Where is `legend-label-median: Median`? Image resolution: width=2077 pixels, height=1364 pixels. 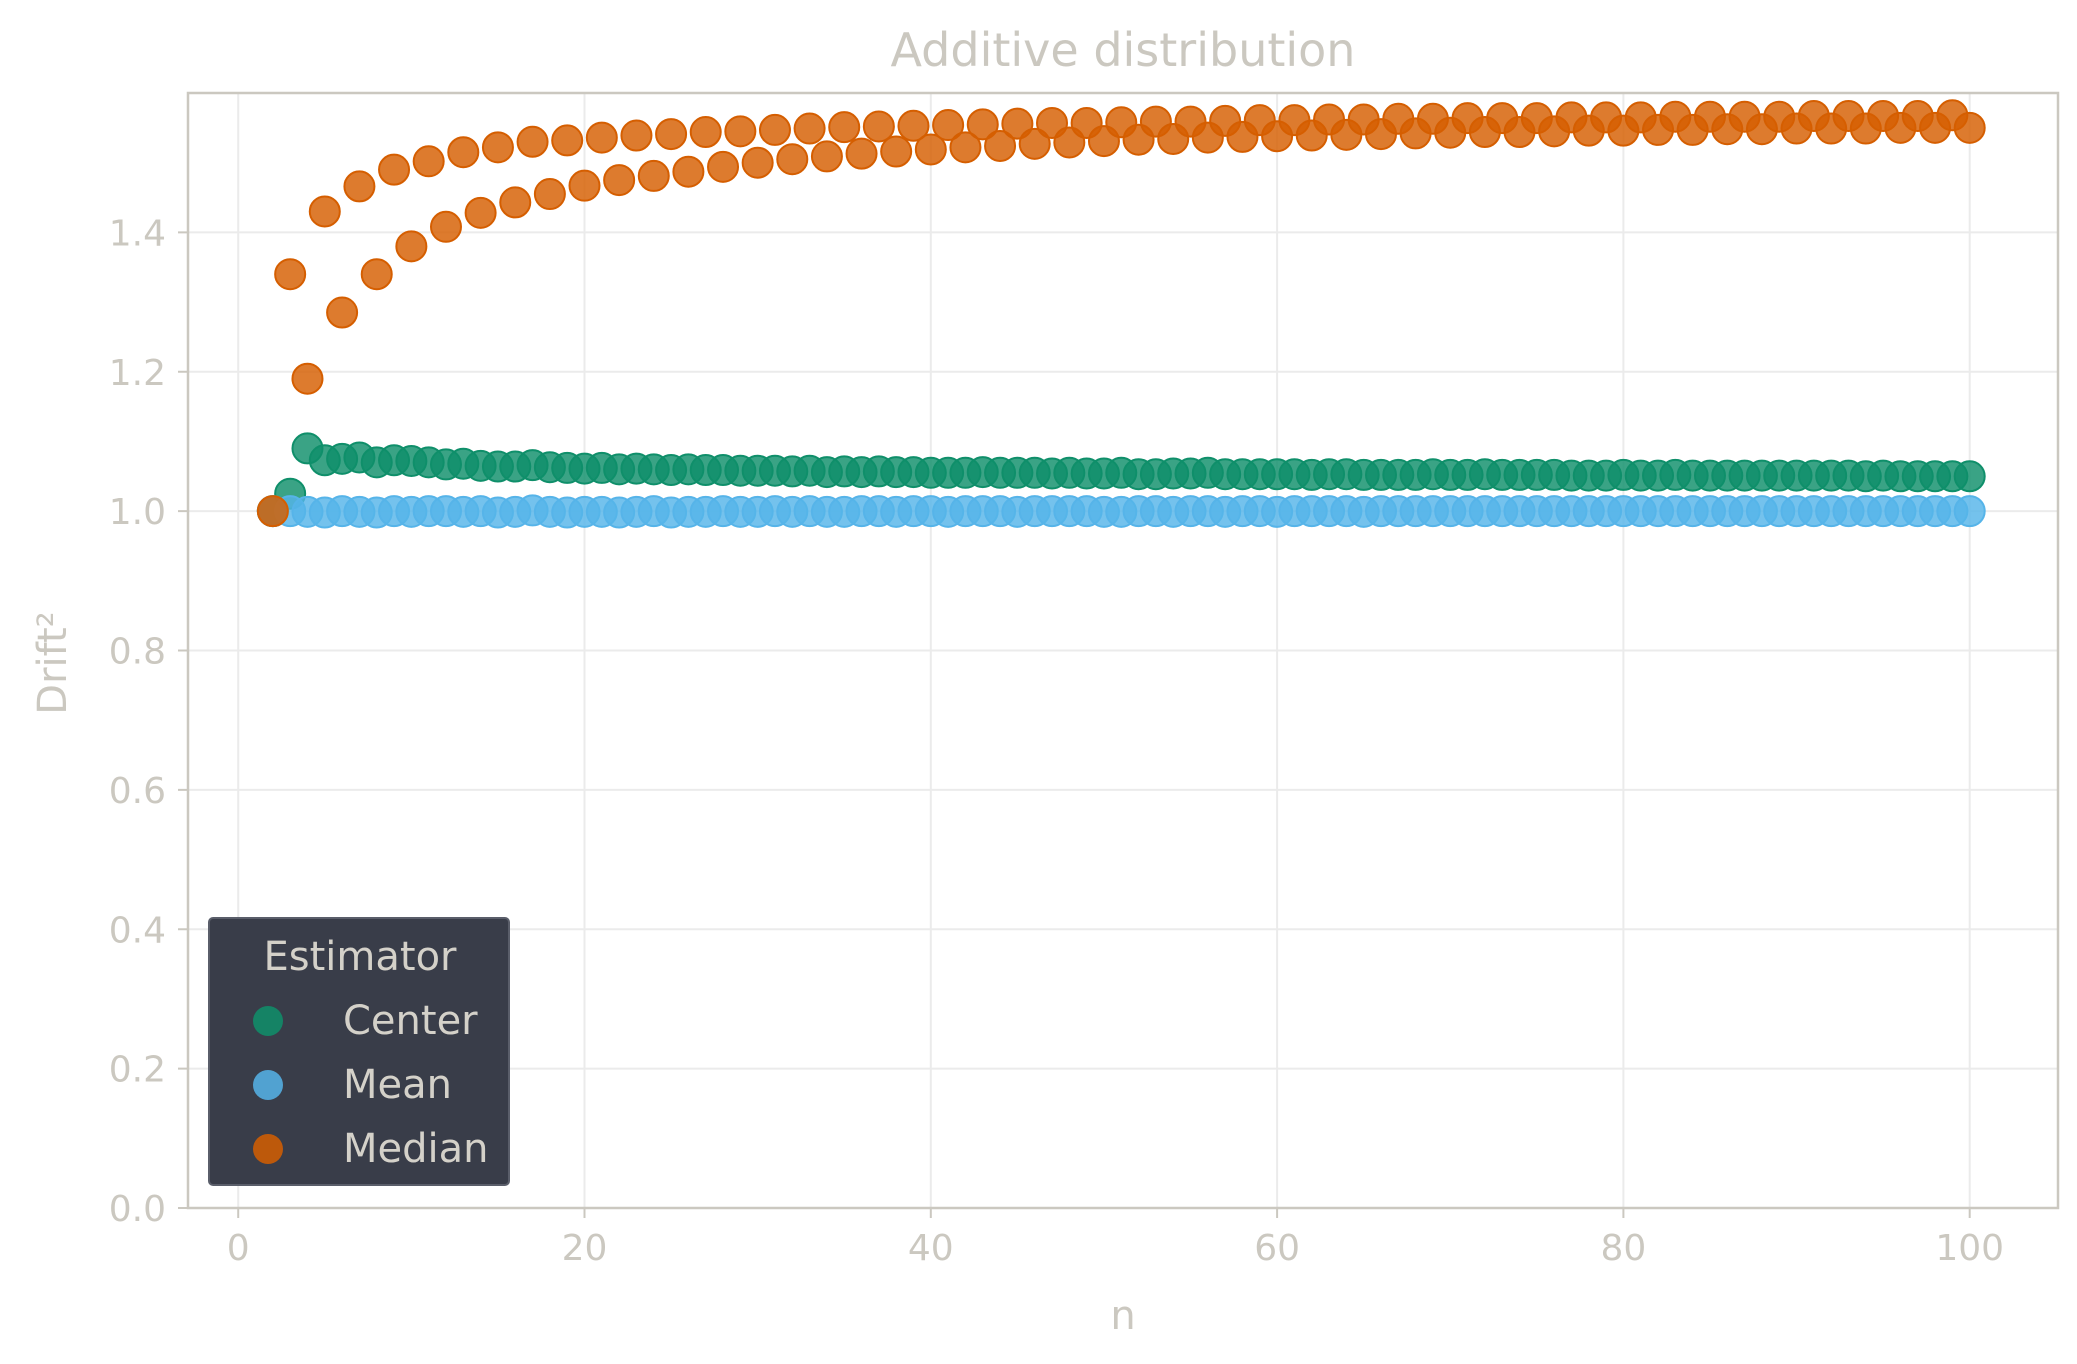 legend-label-median: Median is located at coordinates (416, 1149).